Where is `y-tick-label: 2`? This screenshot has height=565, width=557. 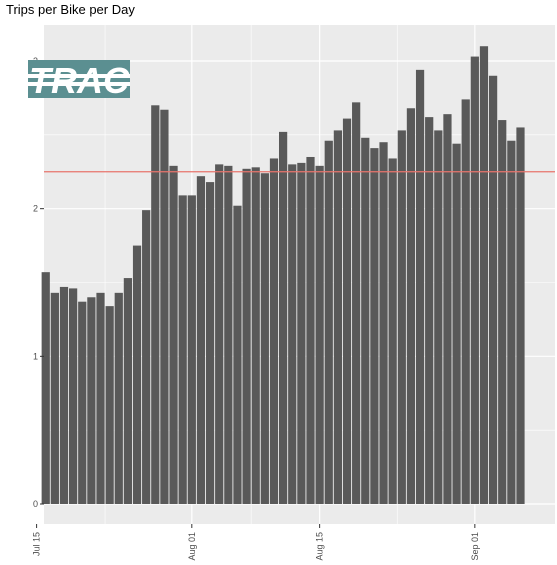
y-tick-label: 2 is located at coordinates (35, 209).